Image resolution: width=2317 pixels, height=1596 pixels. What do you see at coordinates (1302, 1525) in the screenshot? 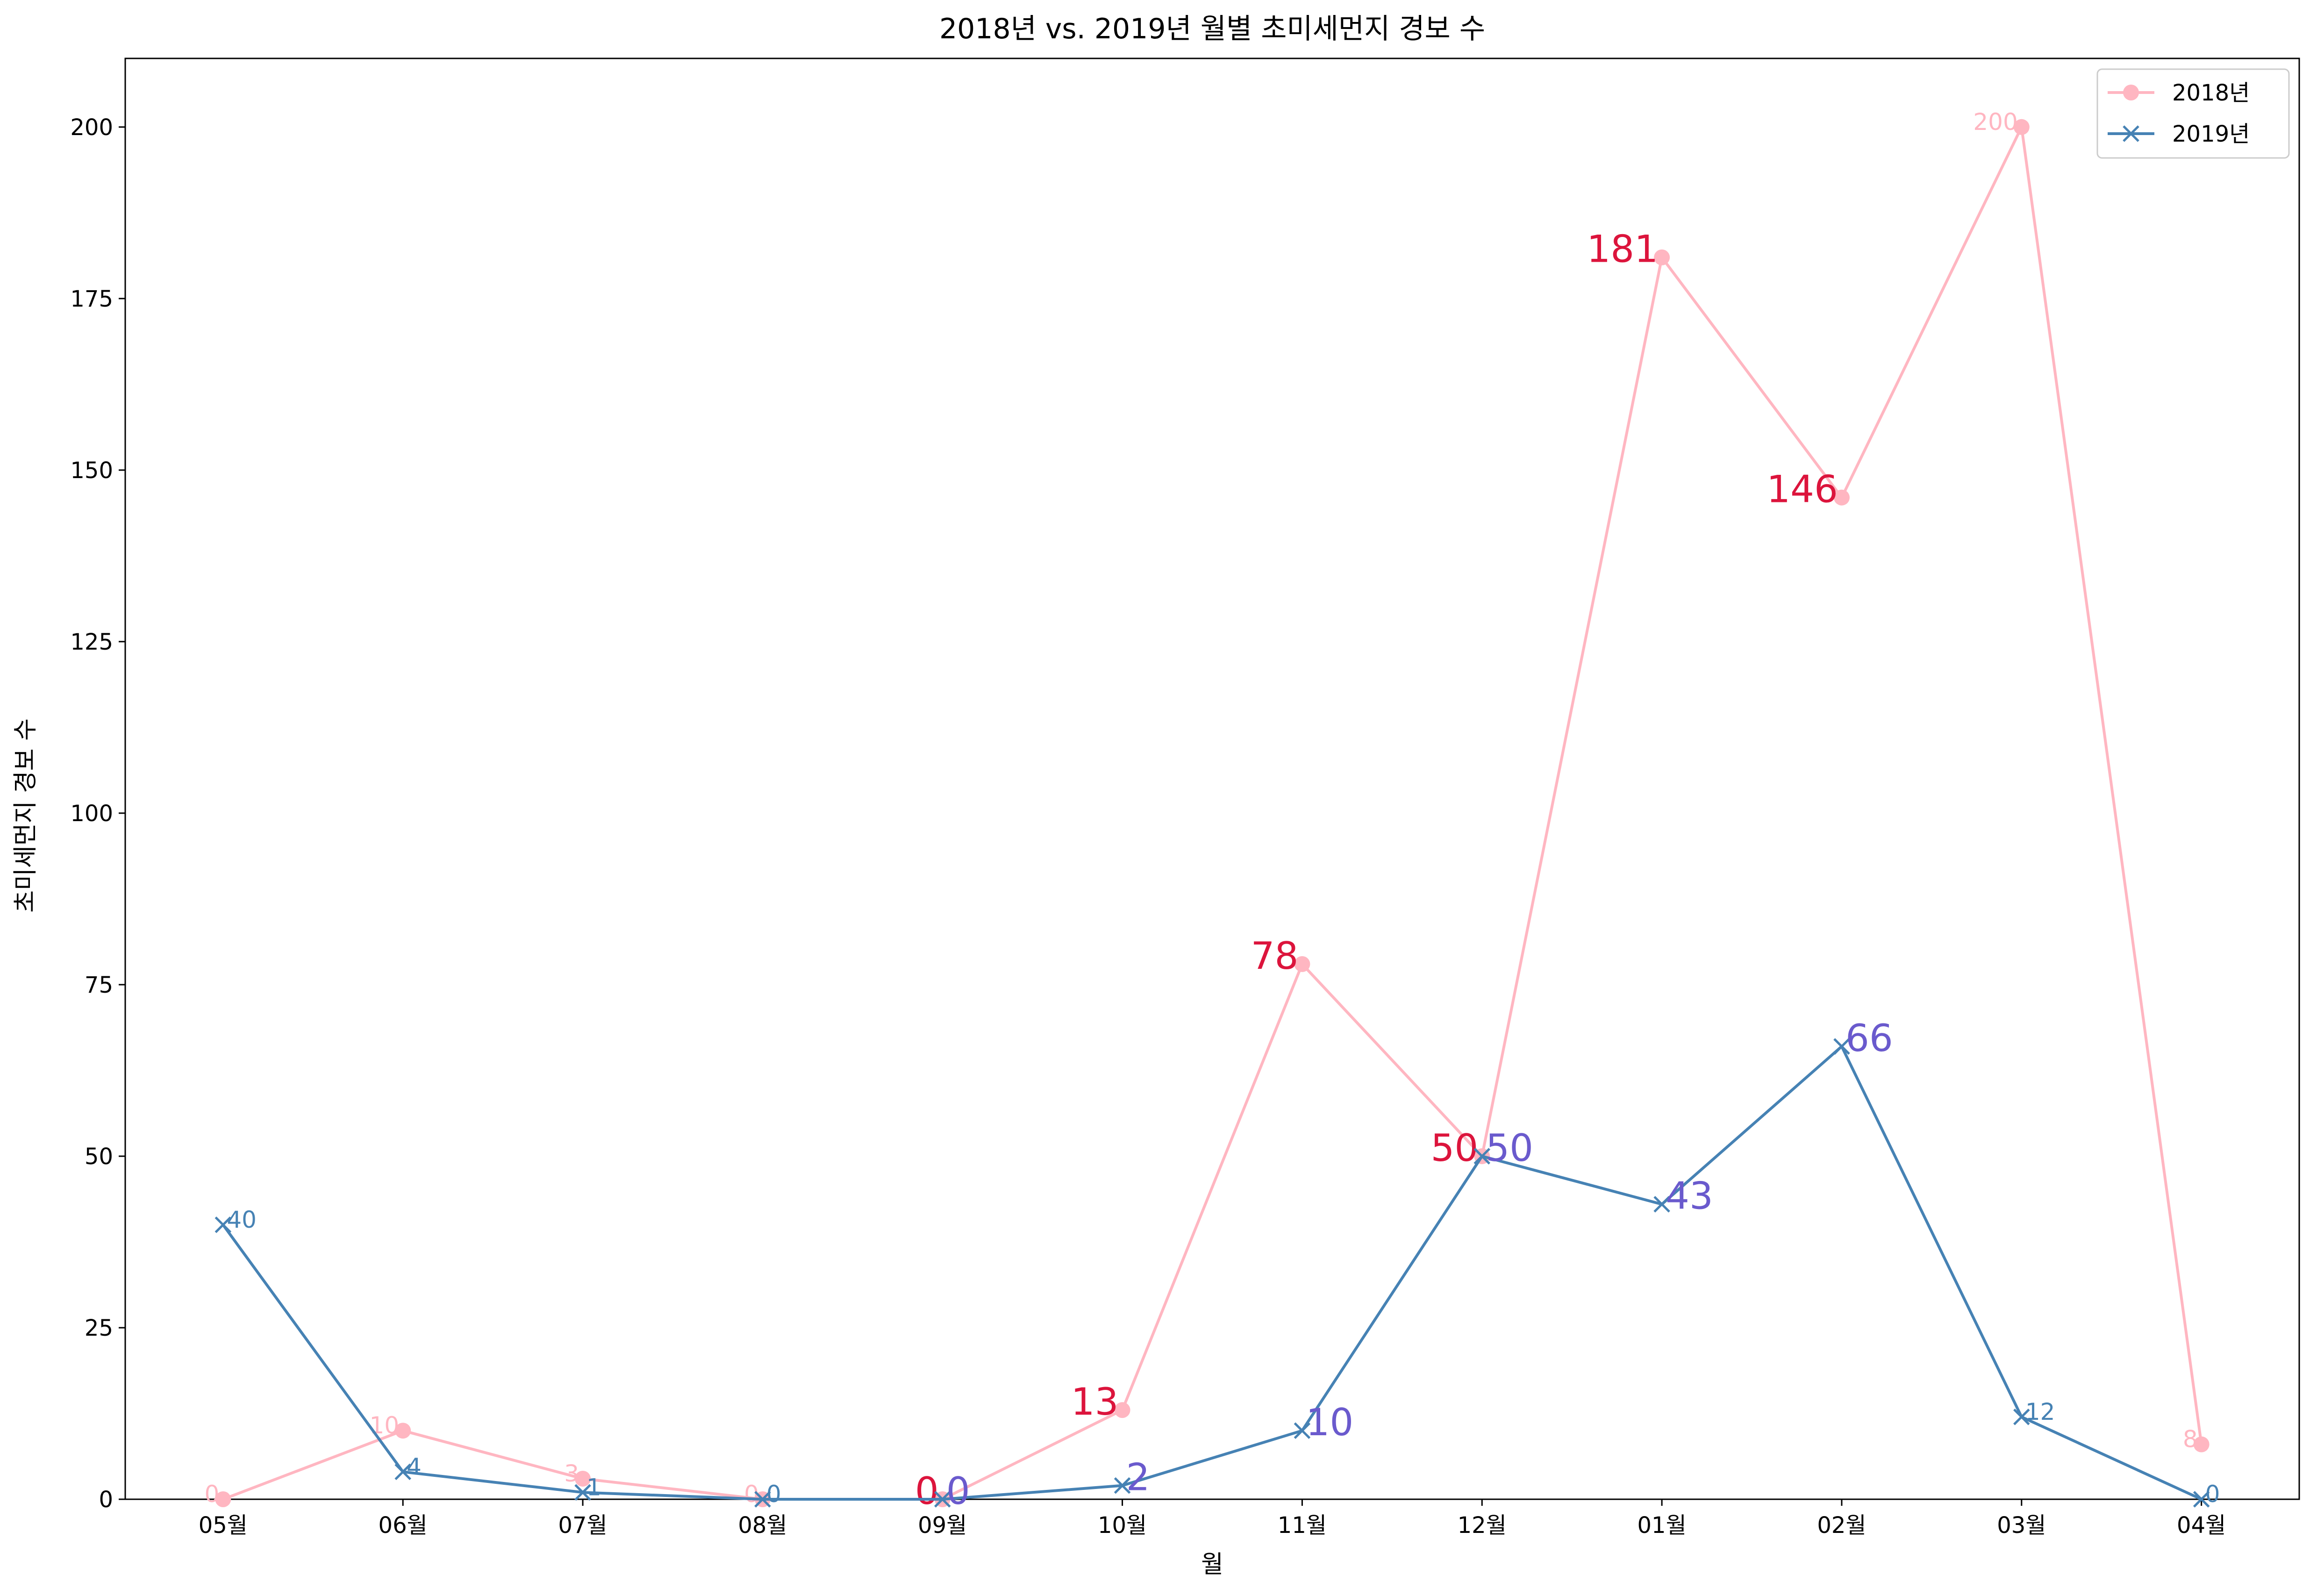
I see `x-tick-label: 11월` at bounding box center [1302, 1525].